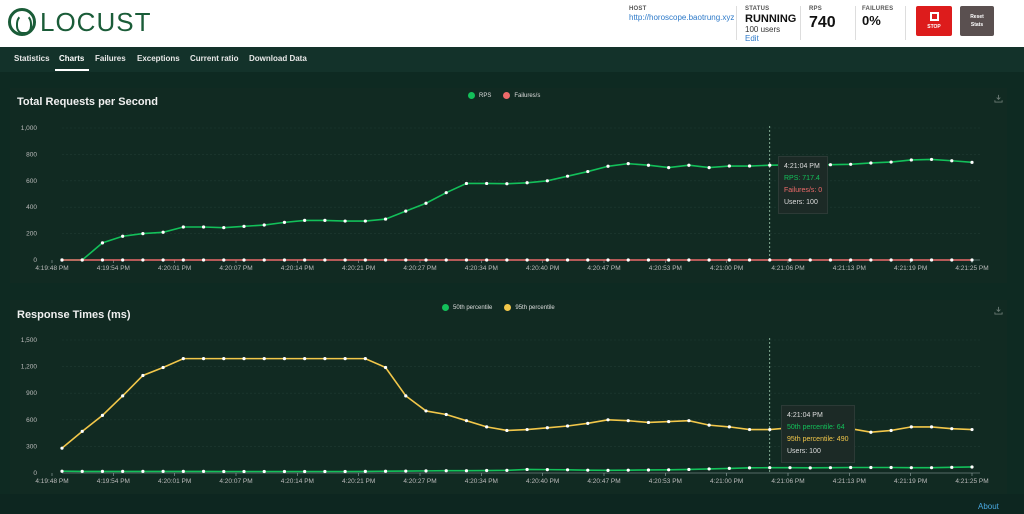  I want to click on tab-exceptions: Exceptions, so click(158, 58).